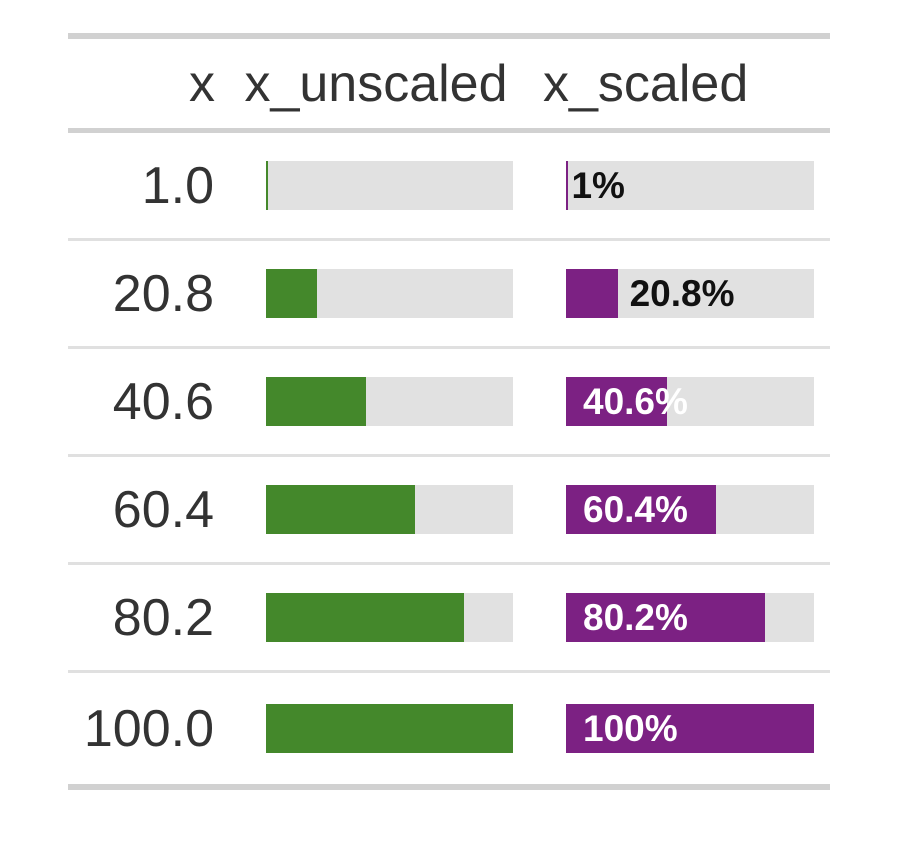 Image resolution: width=920 pixels, height=842 pixels. I want to click on table-row: 80.2 80.2%, so click(449, 619).